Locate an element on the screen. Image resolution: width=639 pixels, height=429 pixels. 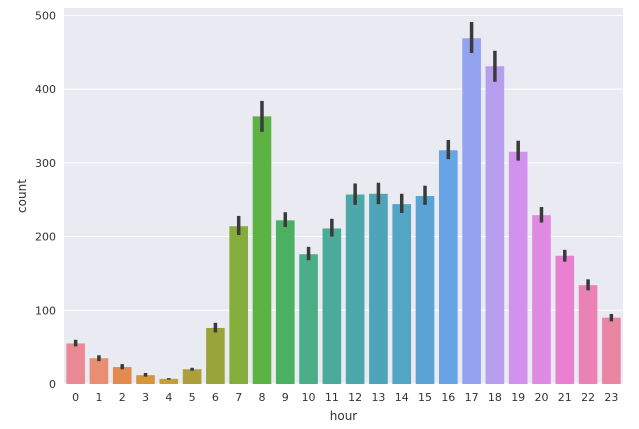
x-tick-label: 3 is located at coordinates (145, 397).